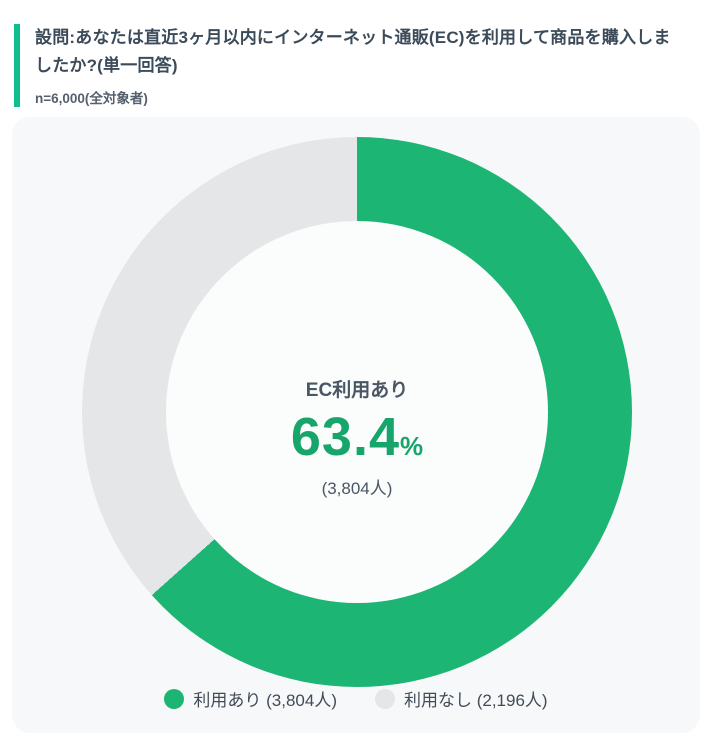 Image resolution: width=712 pixels, height=736 pixels. Describe the element at coordinates (91, 98) in the screenshot. I see `sample-size: n=6,000(全対象者)` at that location.